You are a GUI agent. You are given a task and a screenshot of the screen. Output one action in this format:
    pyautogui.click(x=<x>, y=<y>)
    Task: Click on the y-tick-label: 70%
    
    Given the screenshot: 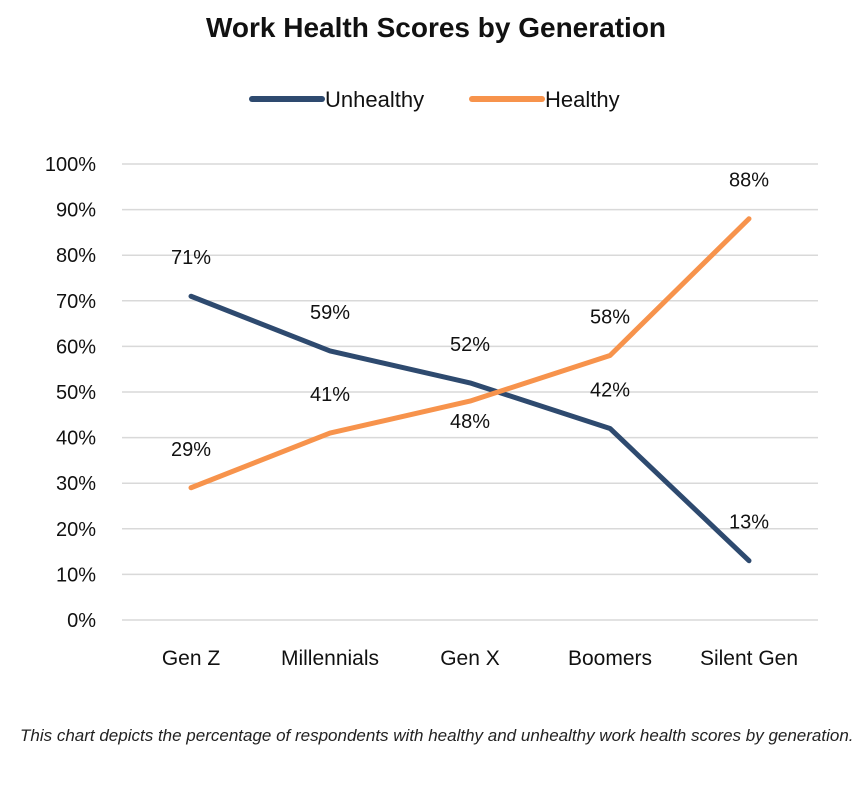 What is the action you would take?
    pyautogui.click(x=76, y=302)
    